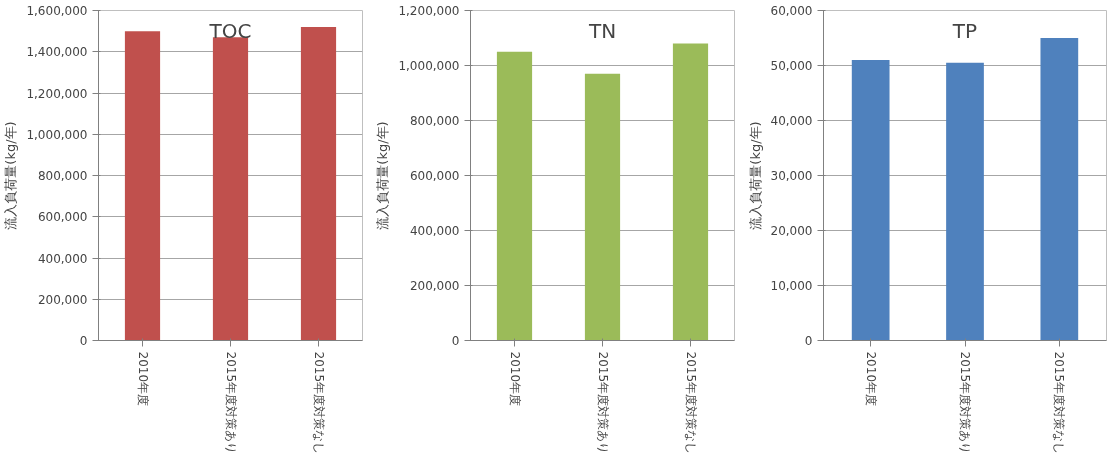  What do you see at coordinates (791, 231) in the screenshot?
I see `y-tick-label: 20,000` at bounding box center [791, 231].